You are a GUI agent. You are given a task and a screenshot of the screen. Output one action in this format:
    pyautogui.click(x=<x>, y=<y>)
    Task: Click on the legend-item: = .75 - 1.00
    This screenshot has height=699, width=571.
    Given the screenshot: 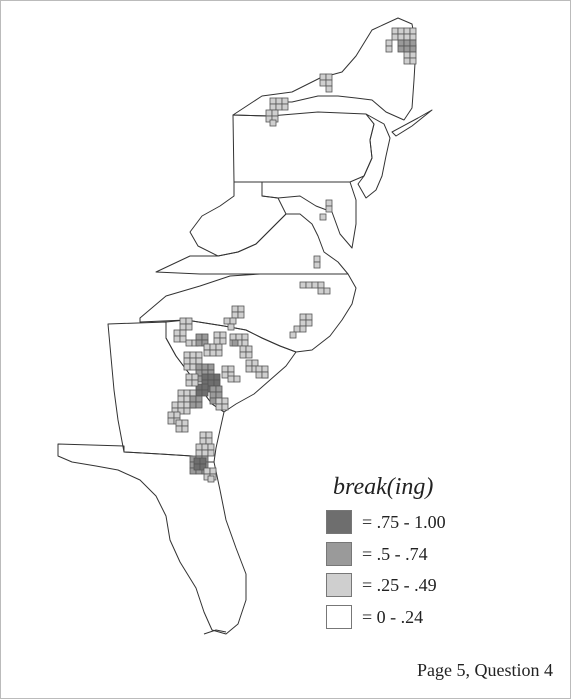 What is the action you would take?
    pyautogui.click(x=386, y=522)
    